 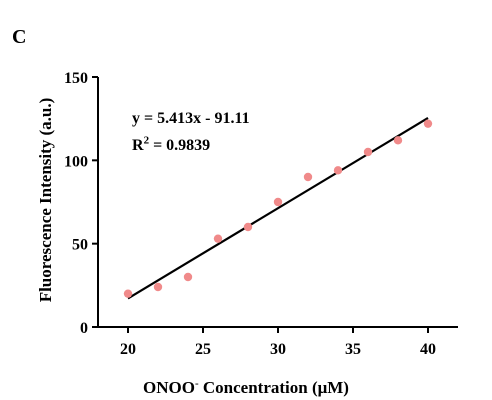 What do you see at coordinates (180, 145) in the screenshot?
I see `r2-suffix: = 0.9839` at bounding box center [180, 145].